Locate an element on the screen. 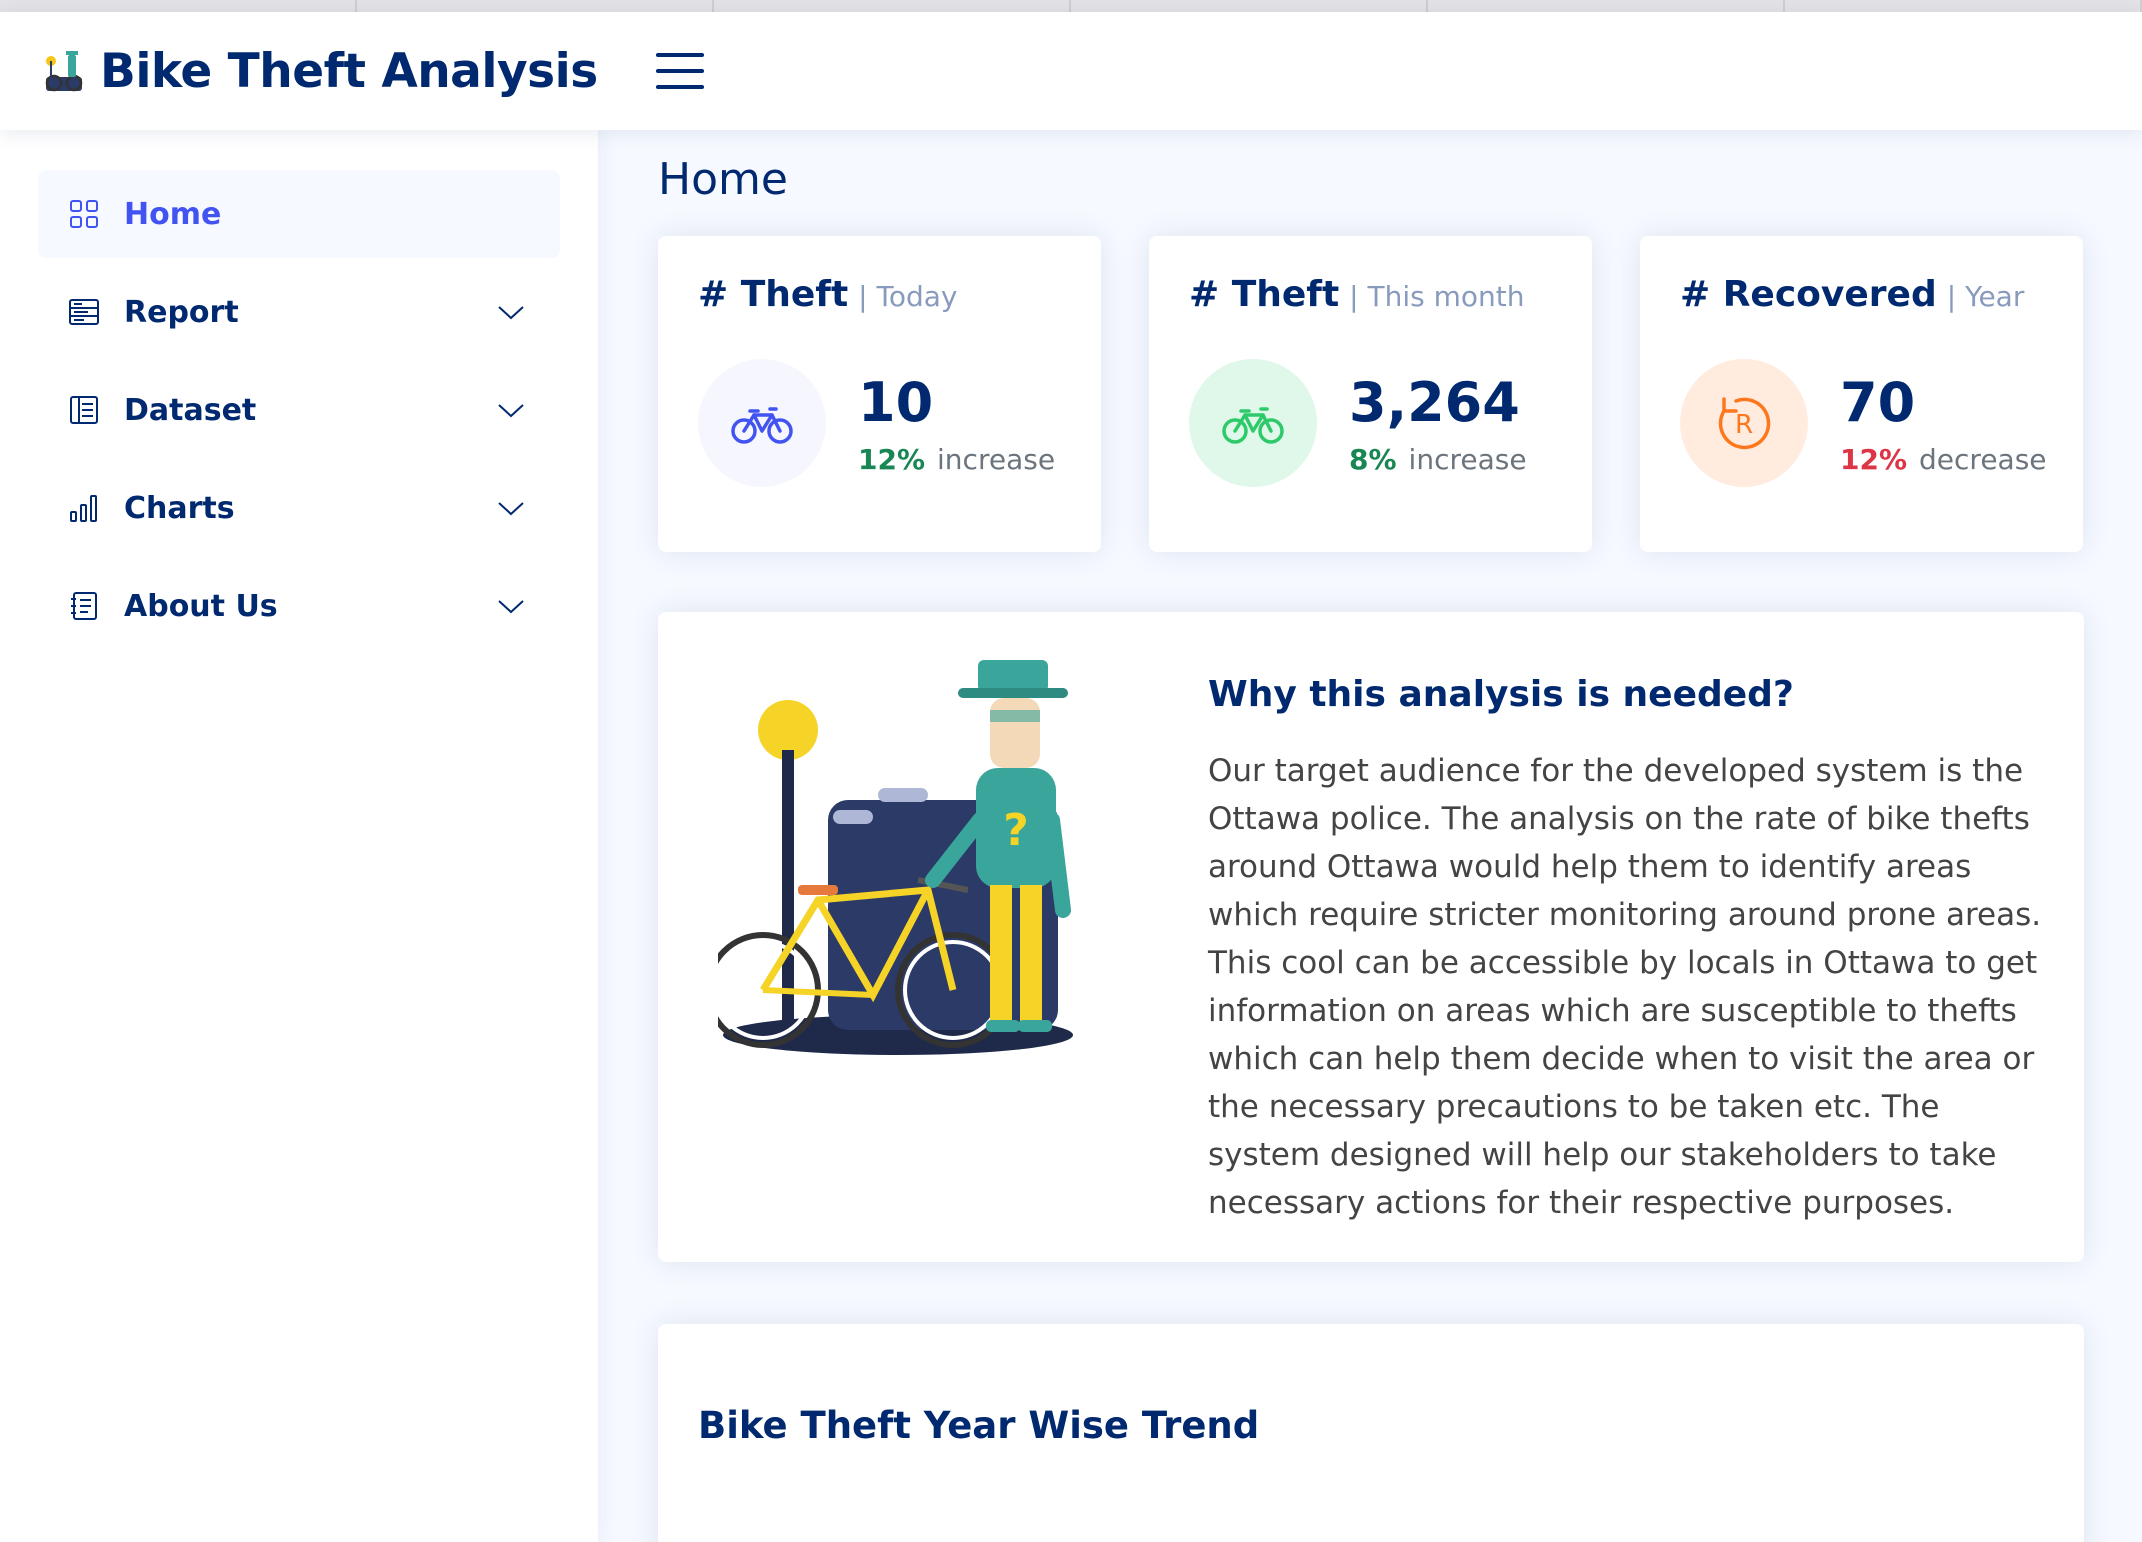  recovered-icon: R is located at coordinates (1744, 423).